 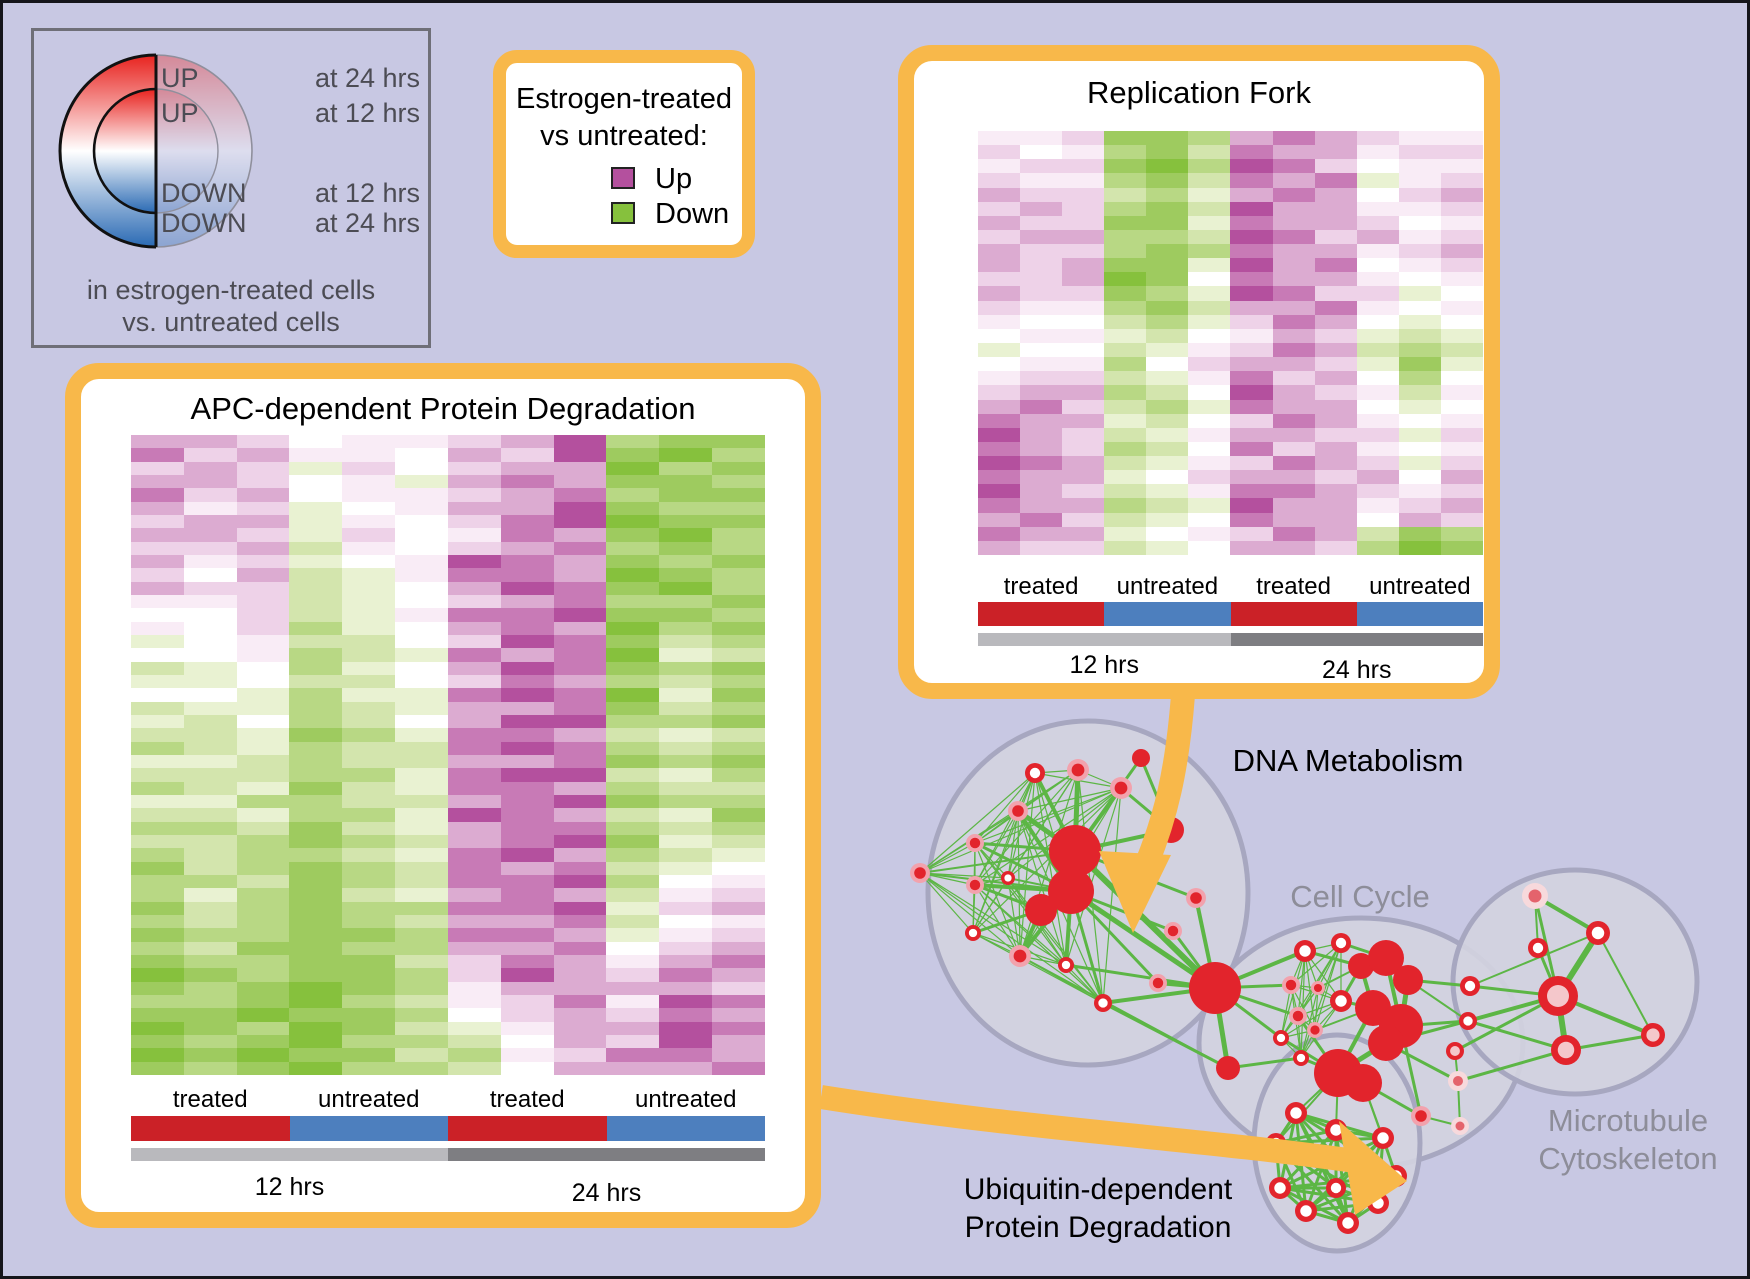 What do you see at coordinates (1104, 639) in the screenshot?
I see `time-bar-12hrs` at bounding box center [1104, 639].